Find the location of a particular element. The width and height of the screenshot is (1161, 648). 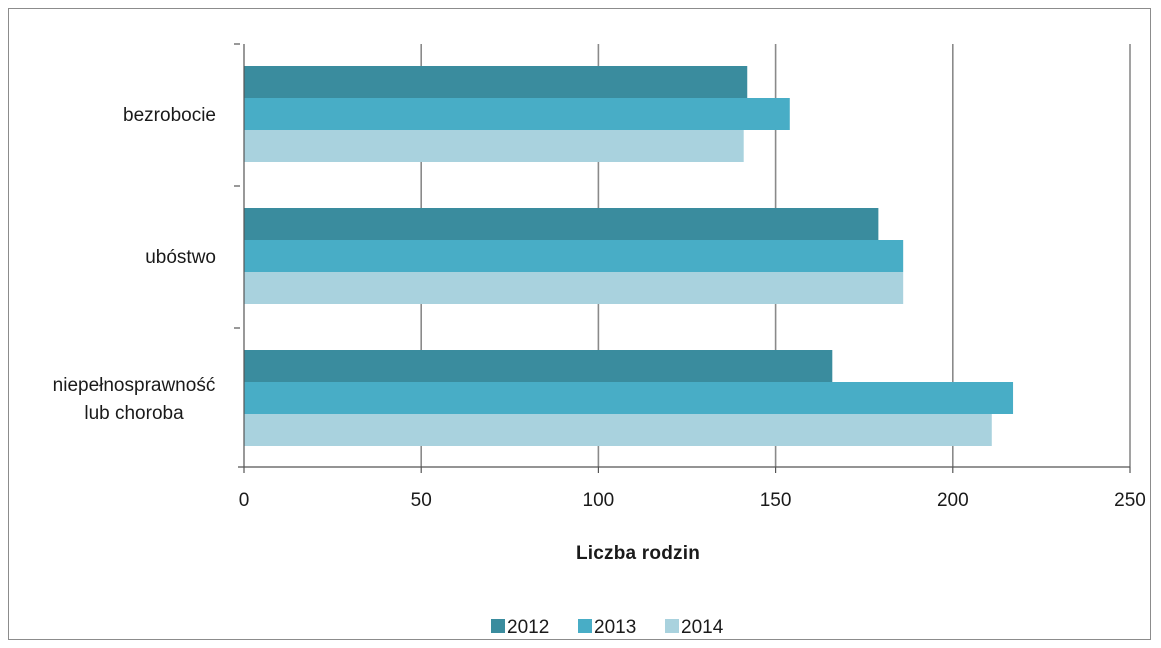

category-label-2: niepełnosprawność lub choroba is located at coordinates (134, 399).